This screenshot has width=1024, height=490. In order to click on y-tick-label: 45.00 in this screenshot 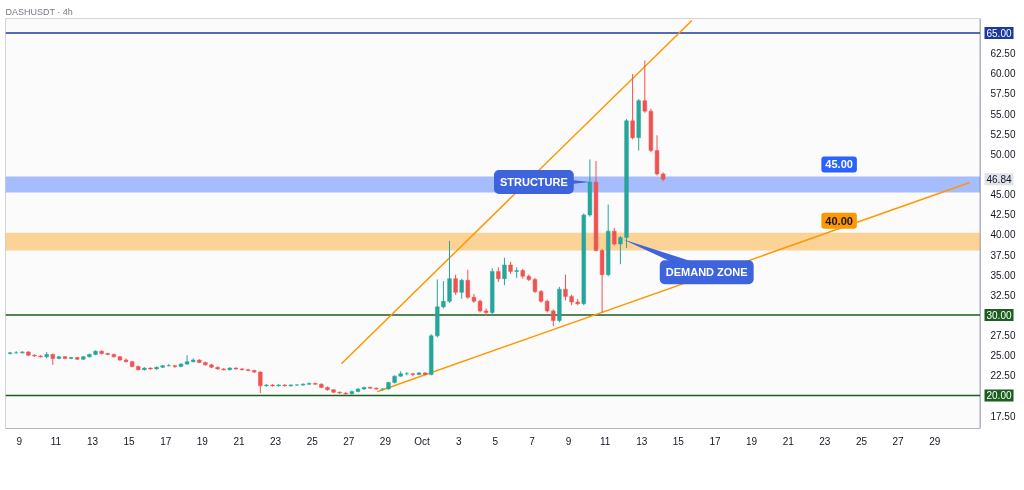, I will do `click(1003, 195)`.